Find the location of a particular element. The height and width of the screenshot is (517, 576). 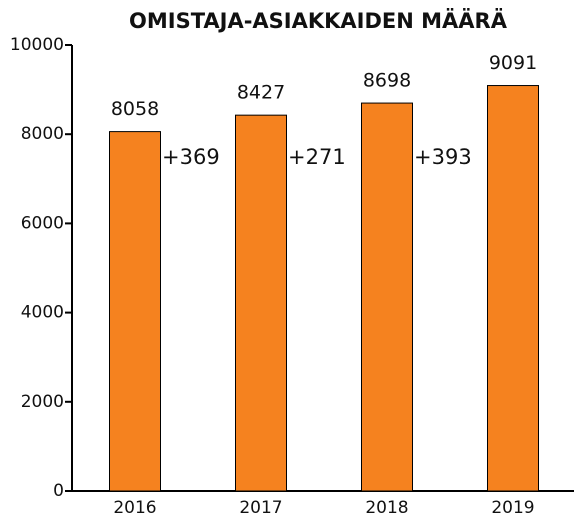

y-tick-label: 8000 is located at coordinates (42, 134).